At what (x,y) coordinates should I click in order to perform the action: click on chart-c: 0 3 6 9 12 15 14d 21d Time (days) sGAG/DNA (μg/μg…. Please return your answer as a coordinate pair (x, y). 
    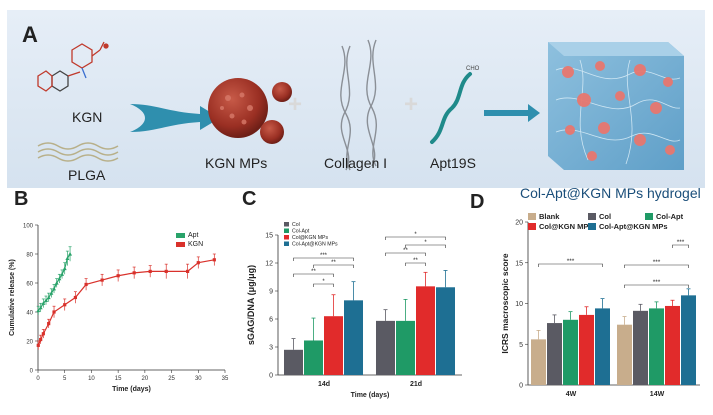
    Looking at the image, I should click on (354, 310).